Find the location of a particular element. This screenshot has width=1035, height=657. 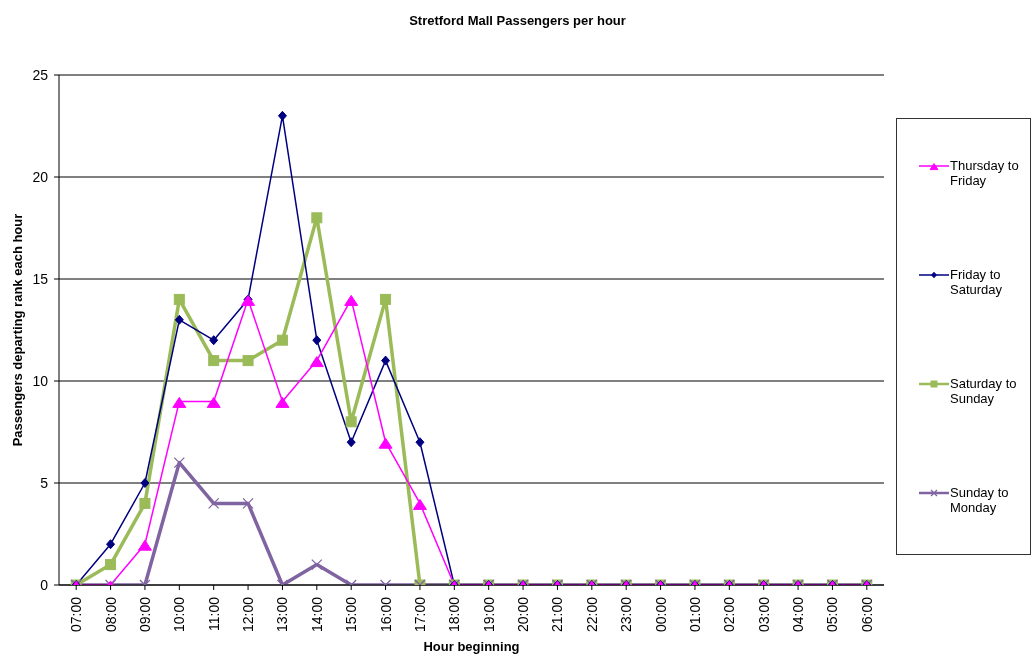

x-tick-label: 09:00 is located at coordinates (144, 614).